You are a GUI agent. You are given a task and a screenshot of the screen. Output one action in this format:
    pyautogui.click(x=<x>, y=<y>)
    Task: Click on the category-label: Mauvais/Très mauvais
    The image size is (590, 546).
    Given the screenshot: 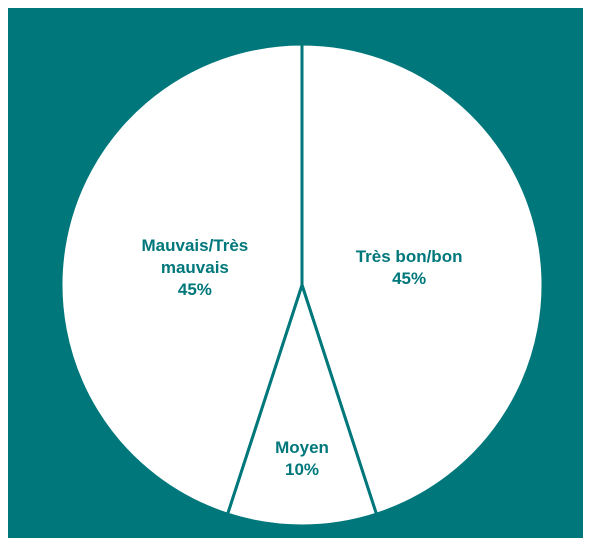 What is the action you would take?
    pyautogui.click(x=195, y=257)
    